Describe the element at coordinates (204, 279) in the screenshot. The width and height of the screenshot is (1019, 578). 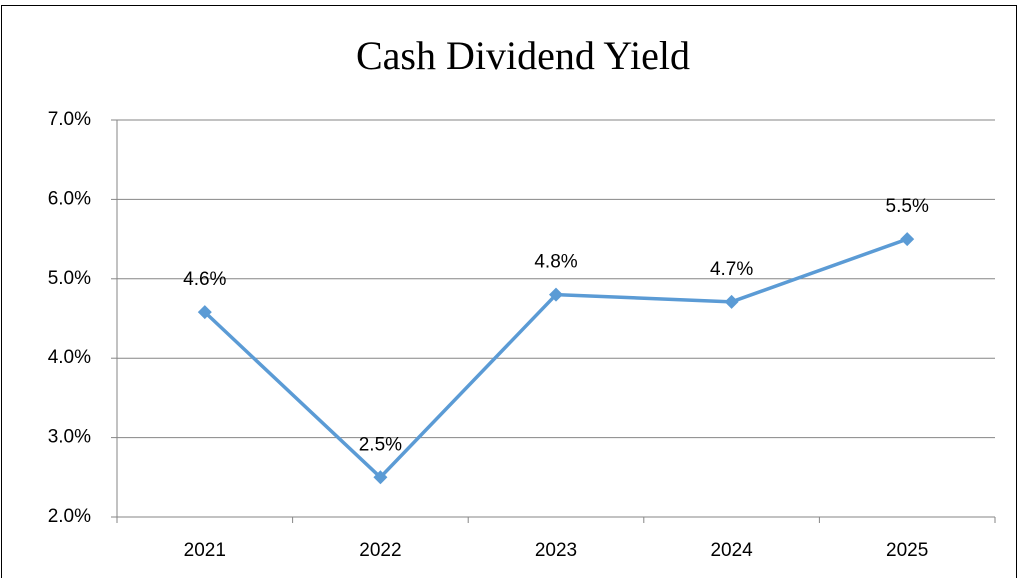
I see `data-label: 4.6%` at that location.